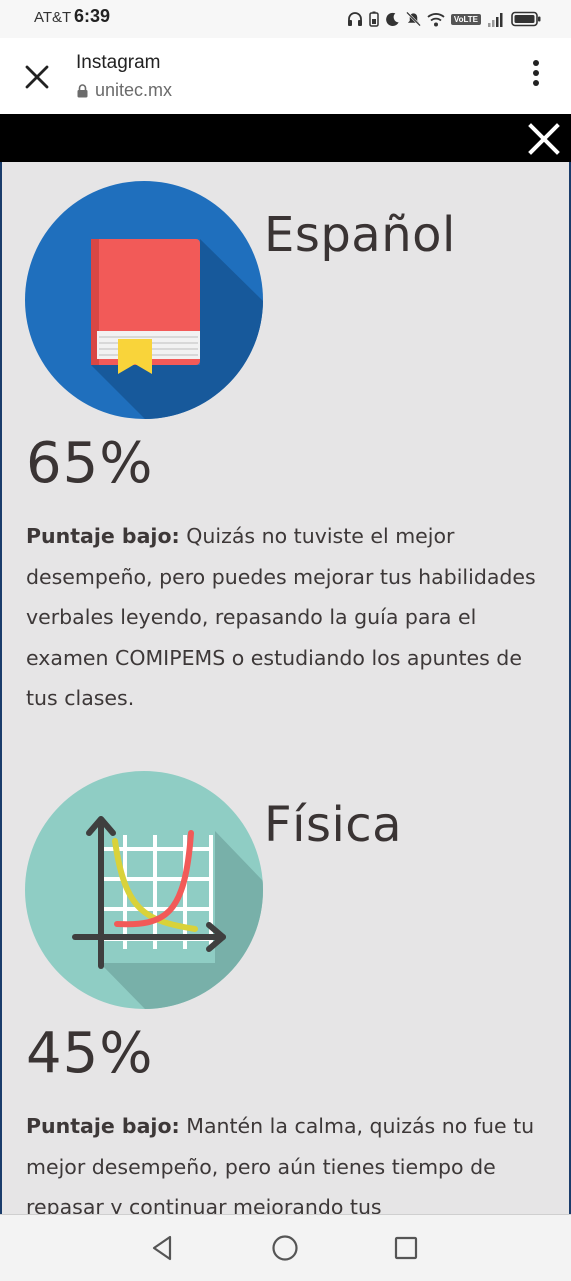 The image size is (571, 1281). Describe the element at coordinates (144, 300) in the screenshot. I see `book-icon` at that location.